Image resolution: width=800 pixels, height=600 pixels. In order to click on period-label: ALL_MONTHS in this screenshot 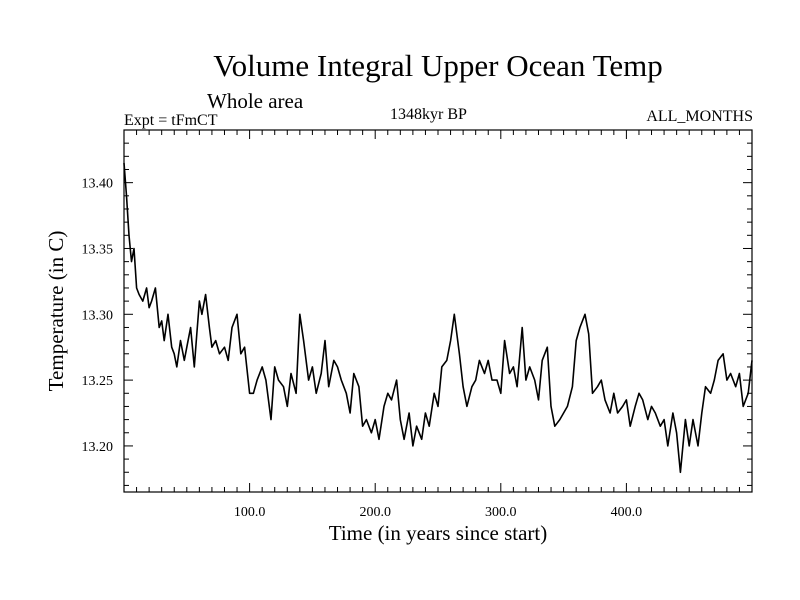, I will do `click(699, 116)`.